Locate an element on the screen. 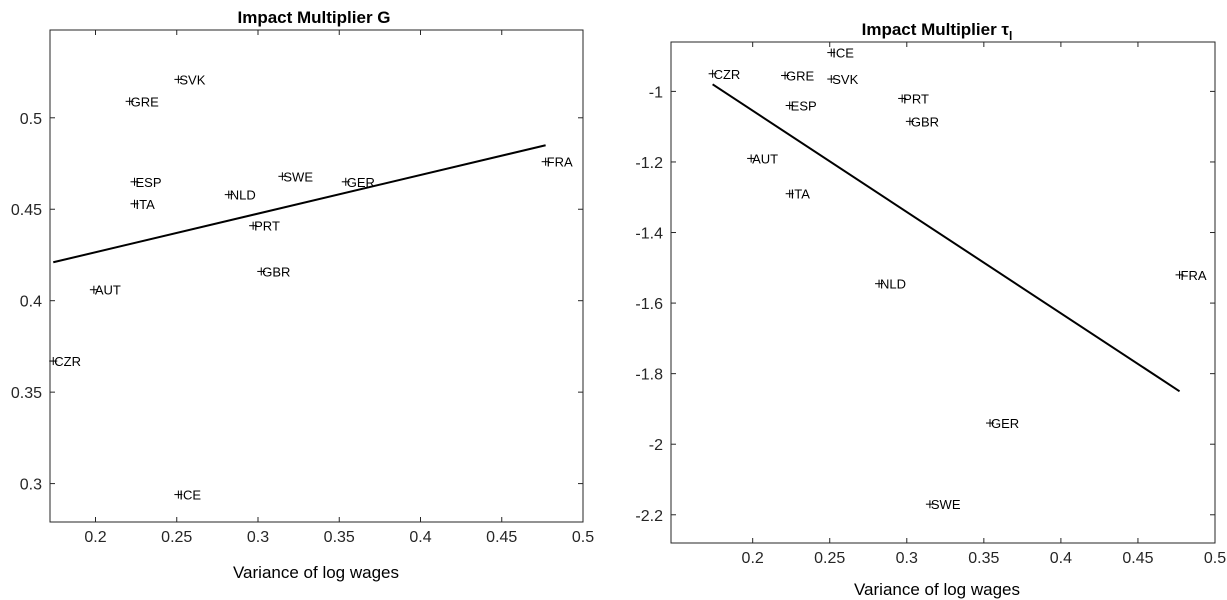 The height and width of the screenshot is (600, 1227). left-point-svk: SVK is located at coordinates (190, 79).